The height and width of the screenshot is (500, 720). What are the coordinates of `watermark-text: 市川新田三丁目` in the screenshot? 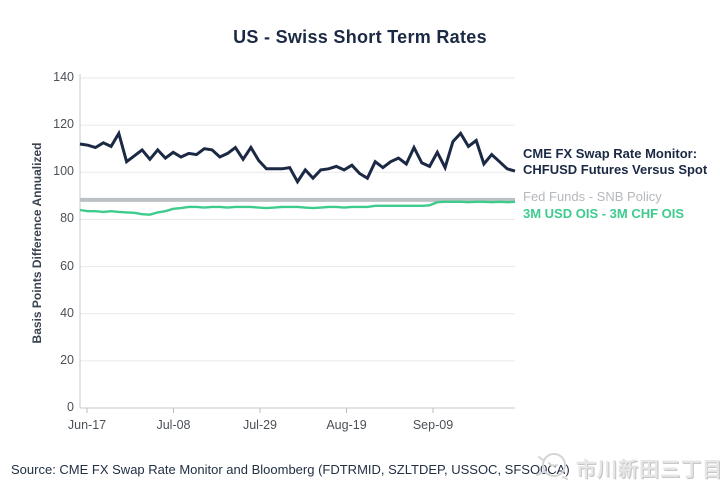 It's located at (648, 469).